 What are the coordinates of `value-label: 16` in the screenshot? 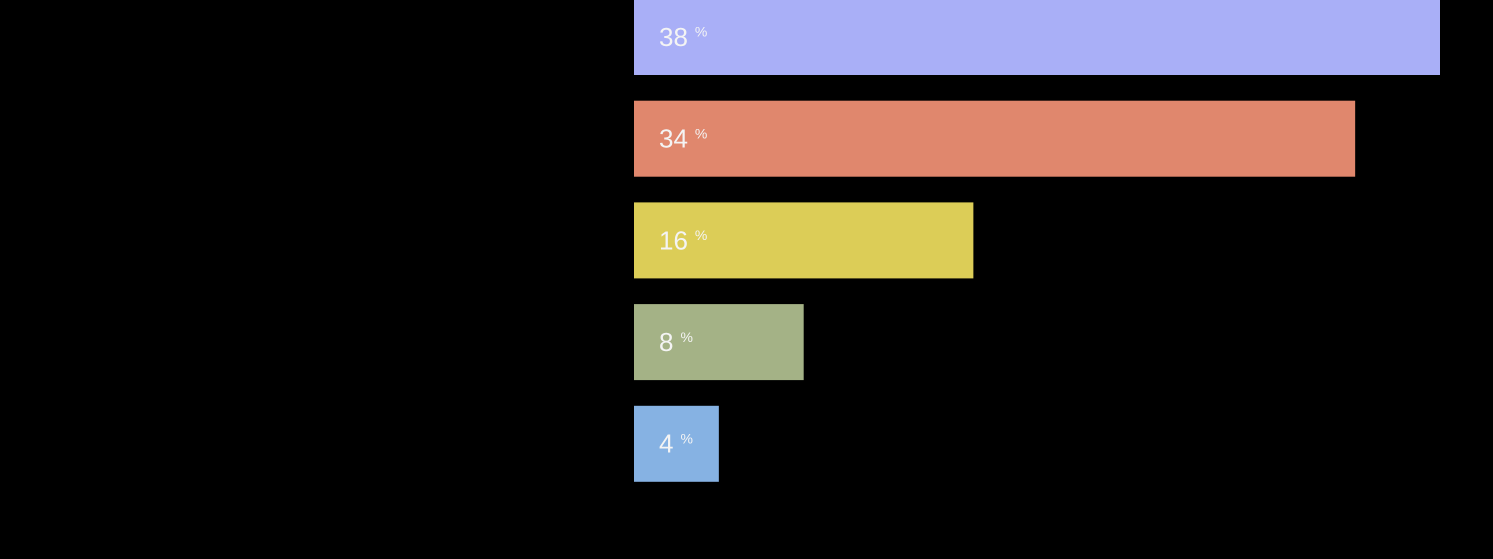 It's located at (673, 240).